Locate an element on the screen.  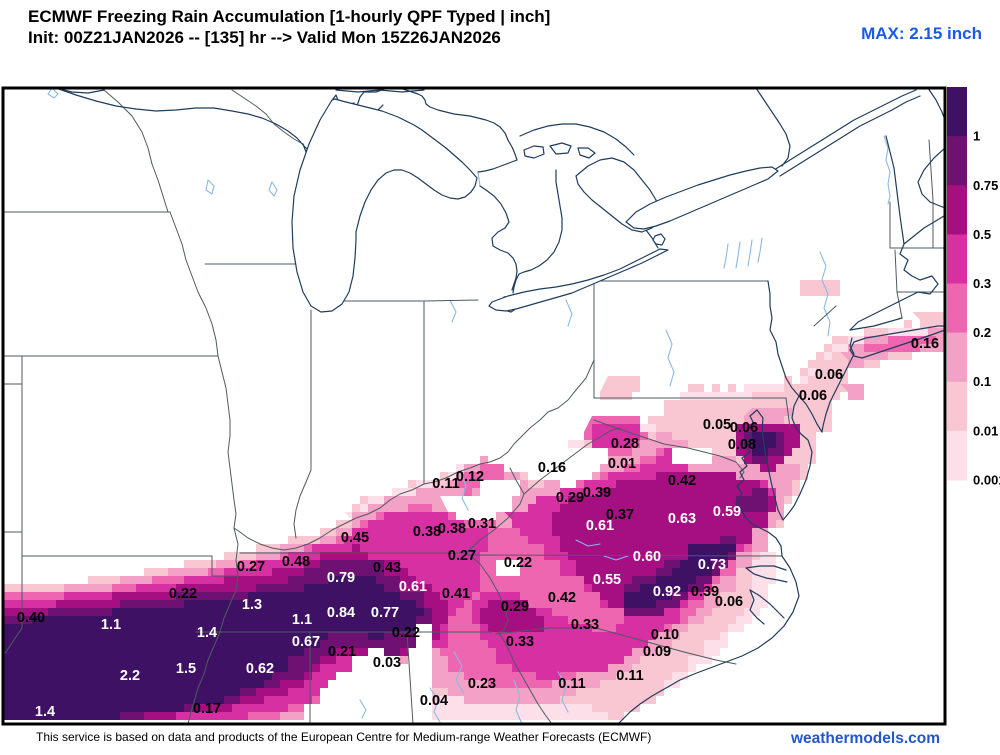
svg-text: 0.63 is located at coordinates (682, 519).